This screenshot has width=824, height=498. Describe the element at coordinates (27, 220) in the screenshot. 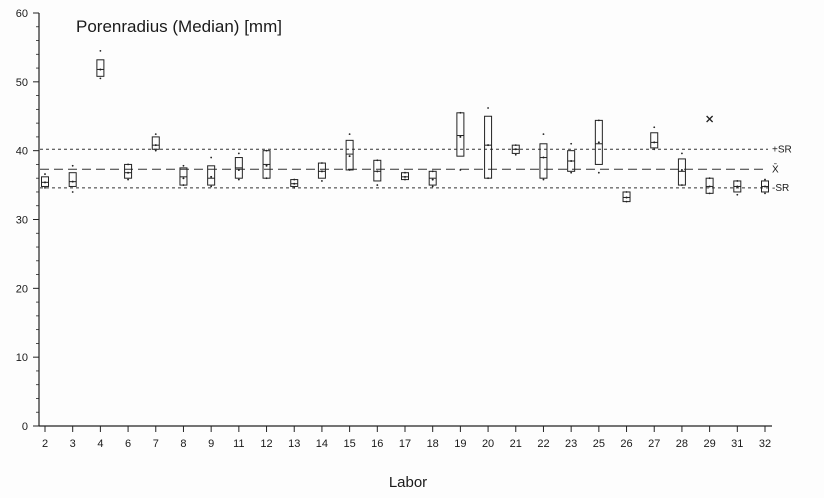

I see `y-axis-ticks: 0 10 20 30 40 50 60` at that location.